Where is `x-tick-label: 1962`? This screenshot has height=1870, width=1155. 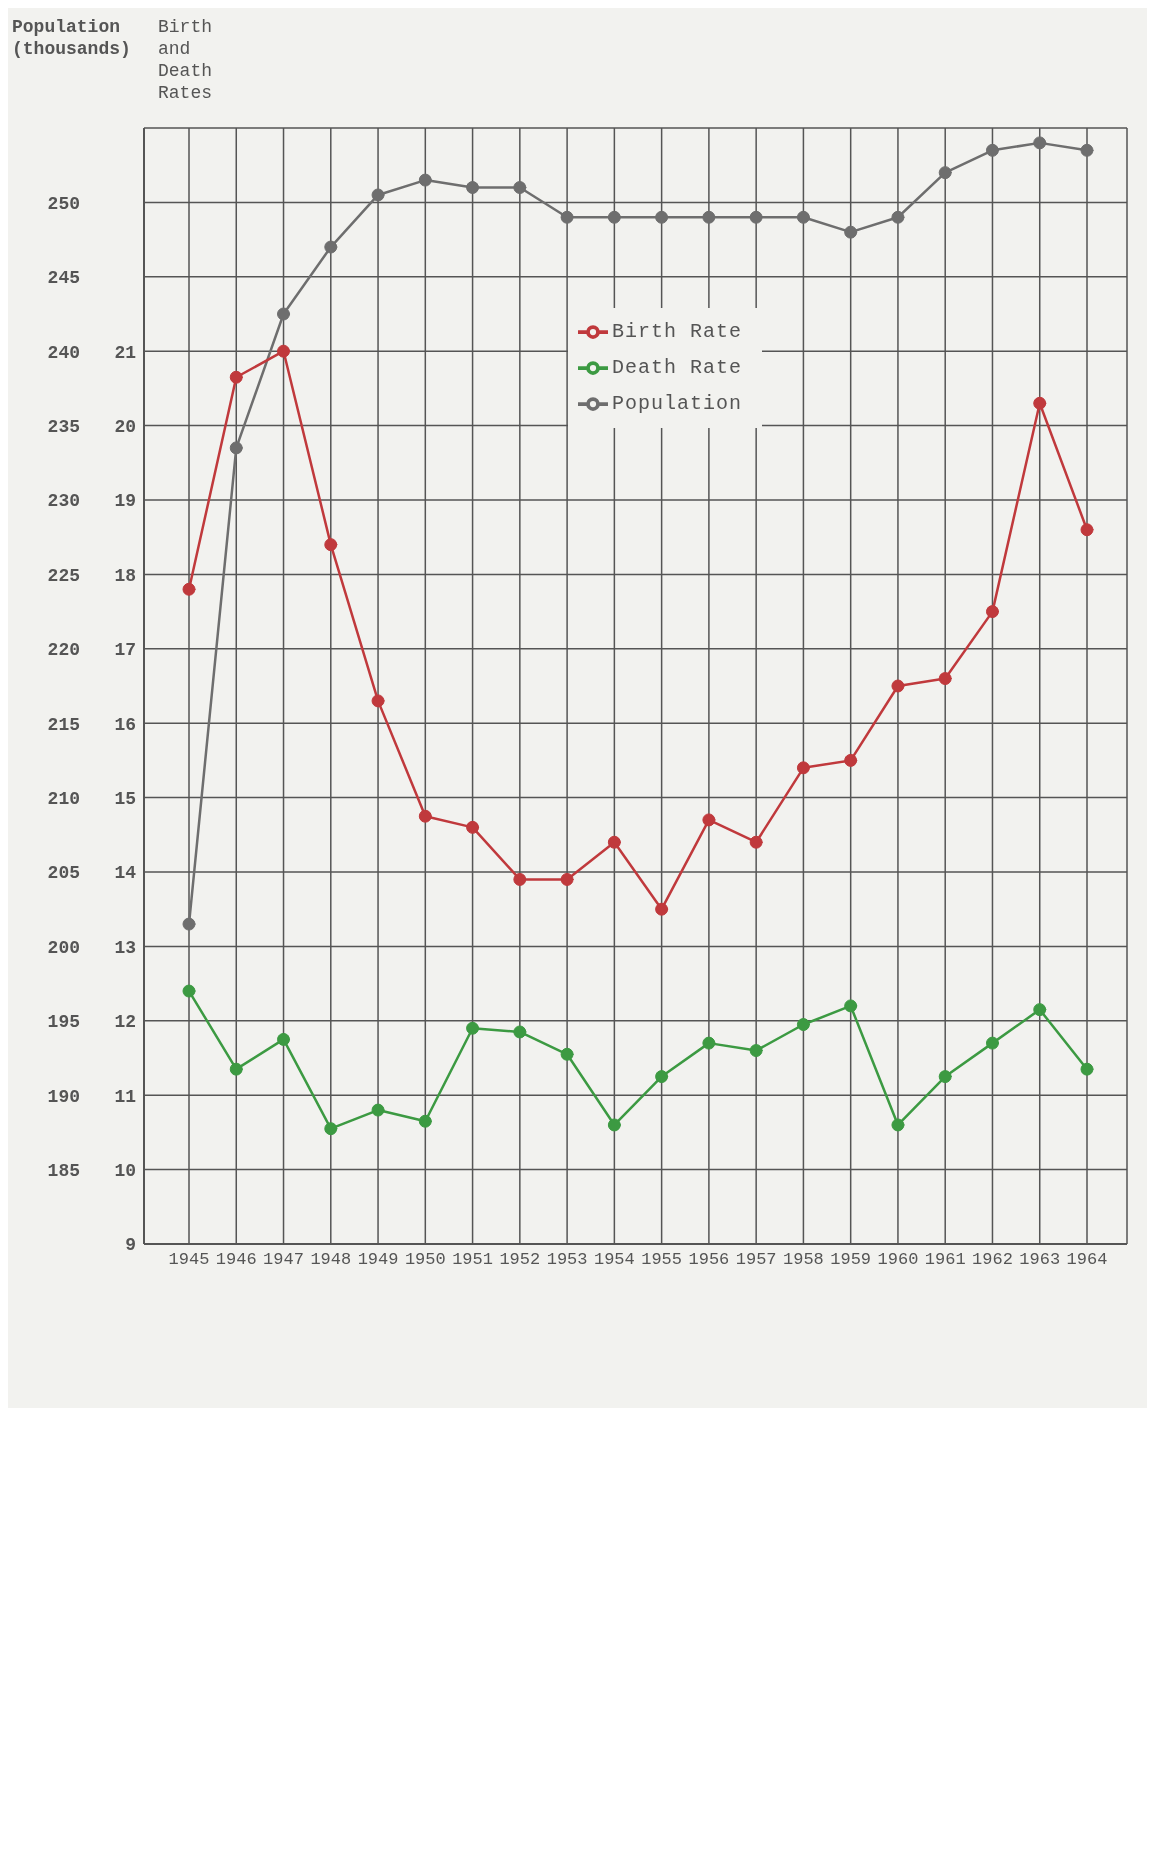
x-tick-label: 1962 is located at coordinates (992, 1260).